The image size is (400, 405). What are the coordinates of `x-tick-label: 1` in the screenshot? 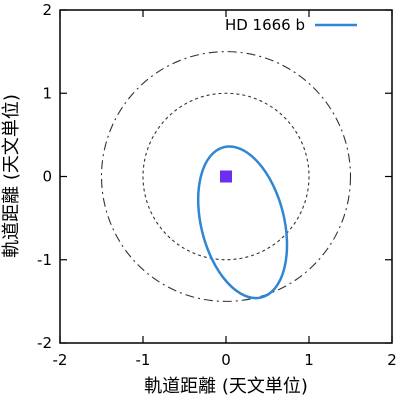 It's located at (309, 360).